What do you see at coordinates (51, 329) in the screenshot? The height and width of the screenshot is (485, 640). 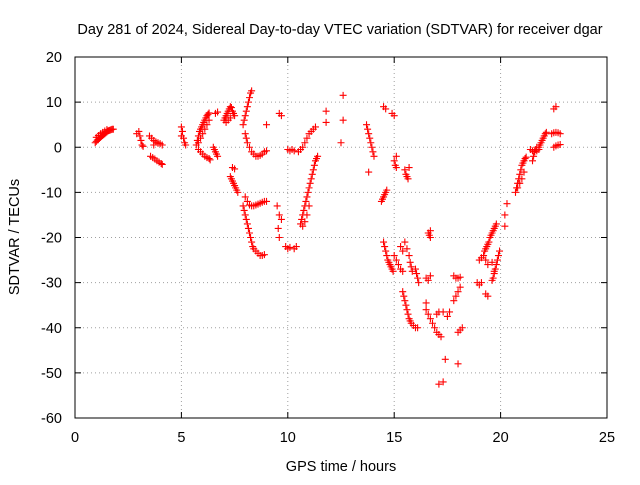 I see `y-tick-label: -40` at bounding box center [51, 329].